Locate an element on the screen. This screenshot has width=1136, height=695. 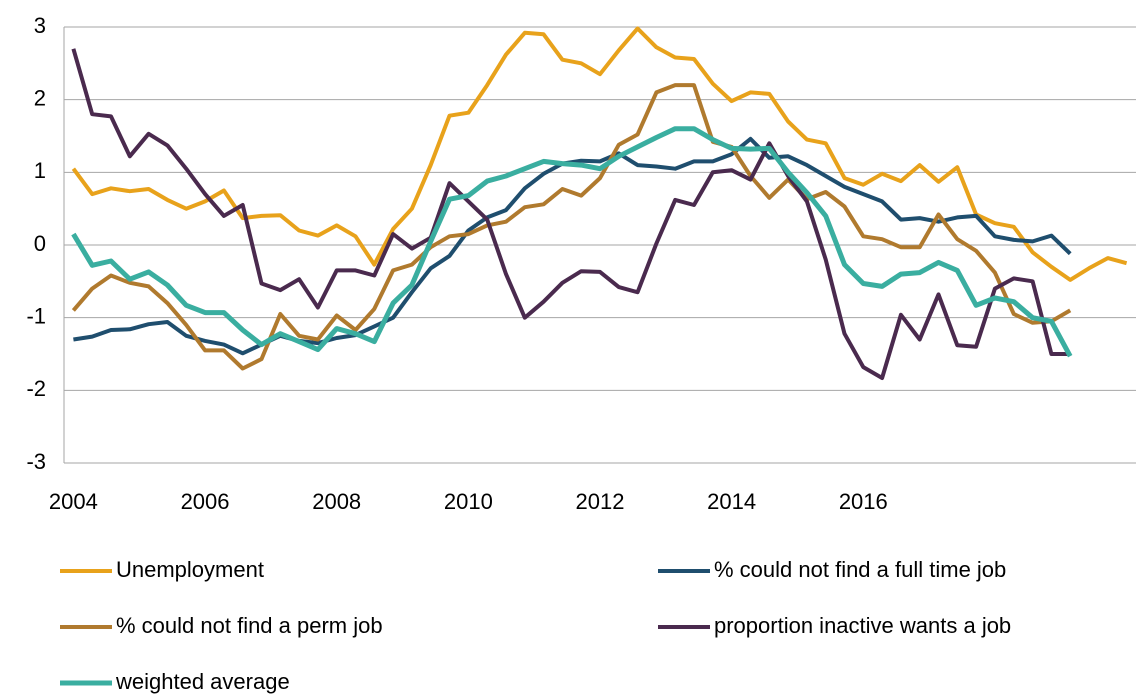
y-tick-label: 0 is located at coordinates (40, 243).